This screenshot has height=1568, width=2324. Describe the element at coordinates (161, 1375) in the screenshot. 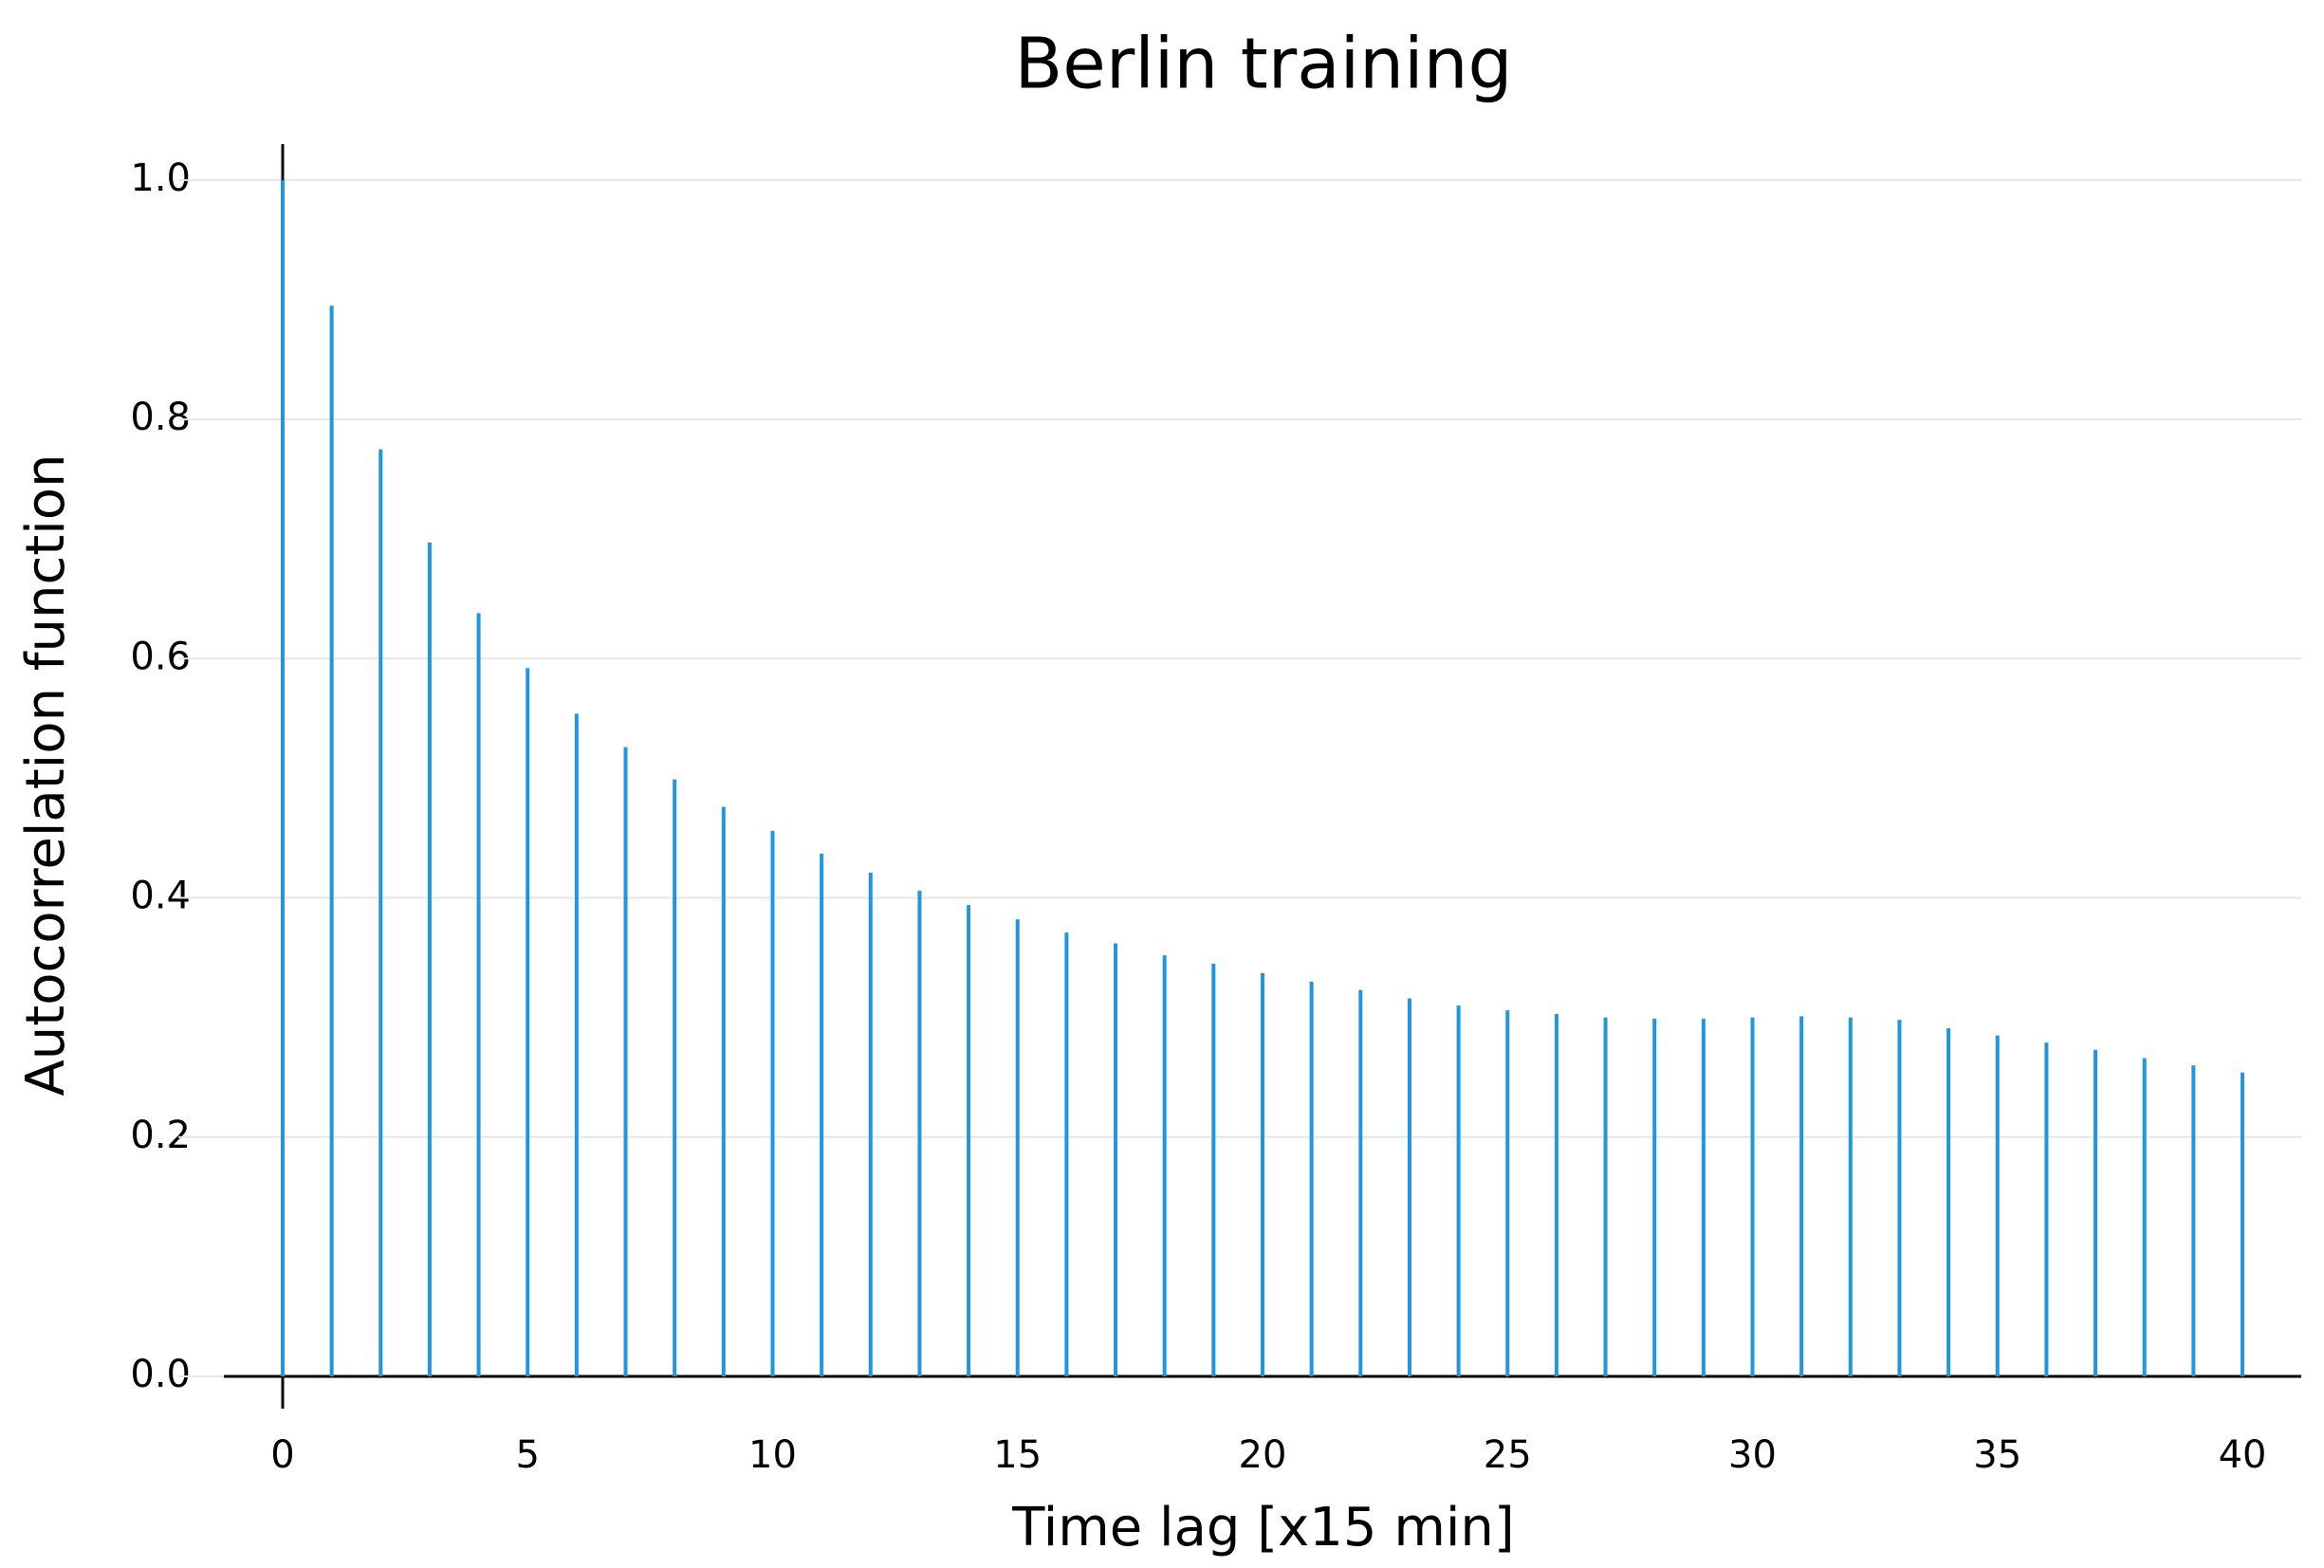

I see `y-tick-label: 0.0` at that location.